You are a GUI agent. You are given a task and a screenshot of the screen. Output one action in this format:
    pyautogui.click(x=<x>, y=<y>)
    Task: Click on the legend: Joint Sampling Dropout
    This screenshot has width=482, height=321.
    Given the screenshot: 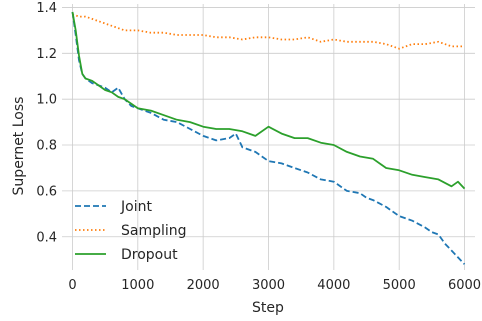 What is the action you would take?
    pyautogui.click(x=131, y=231)
    